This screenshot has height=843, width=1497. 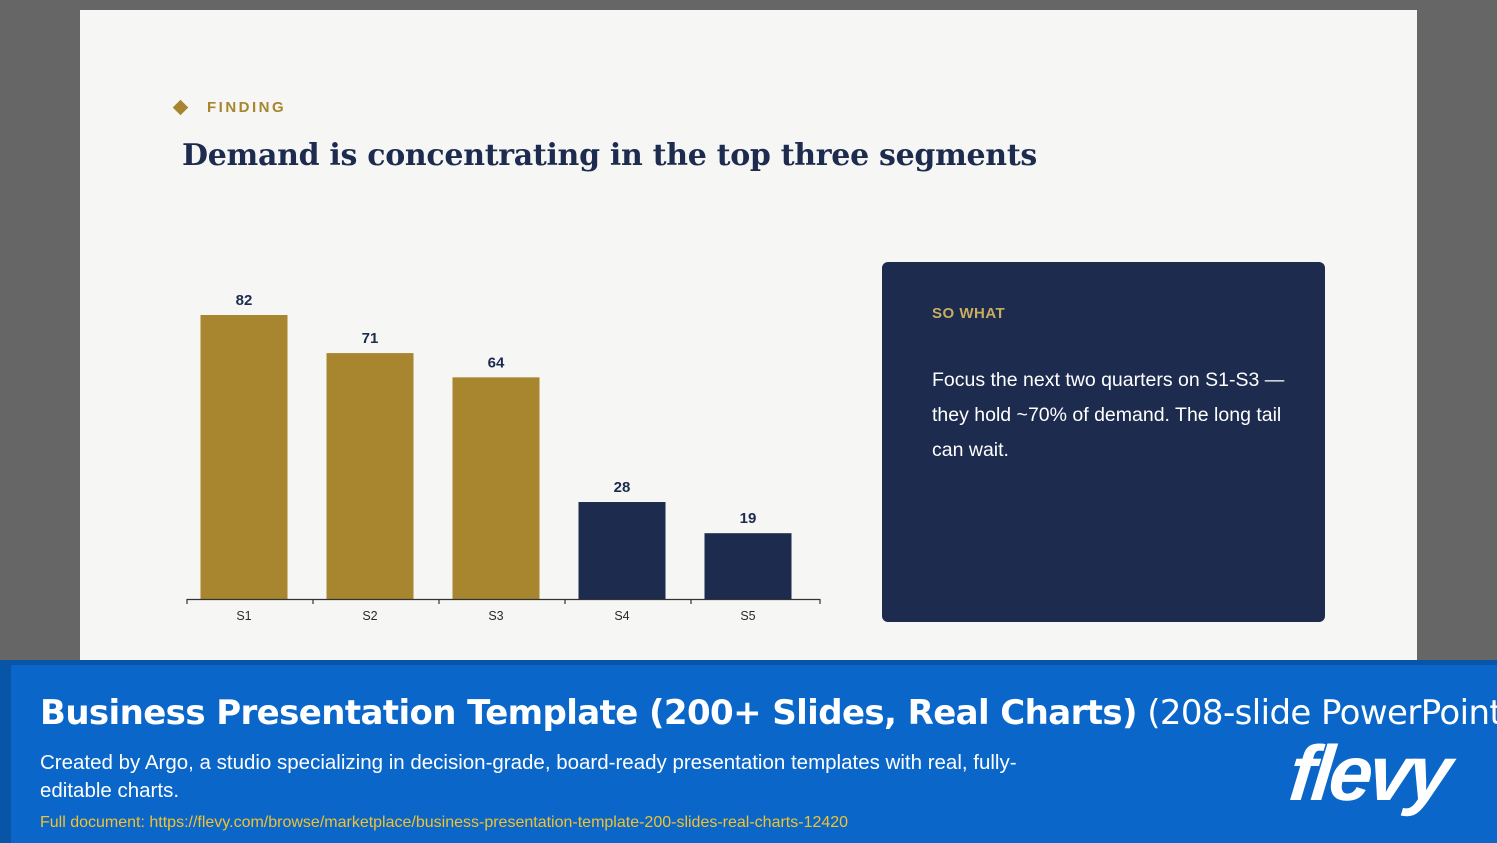 I want to click on tick-label-s3: S3, so click(x=495, y=616).